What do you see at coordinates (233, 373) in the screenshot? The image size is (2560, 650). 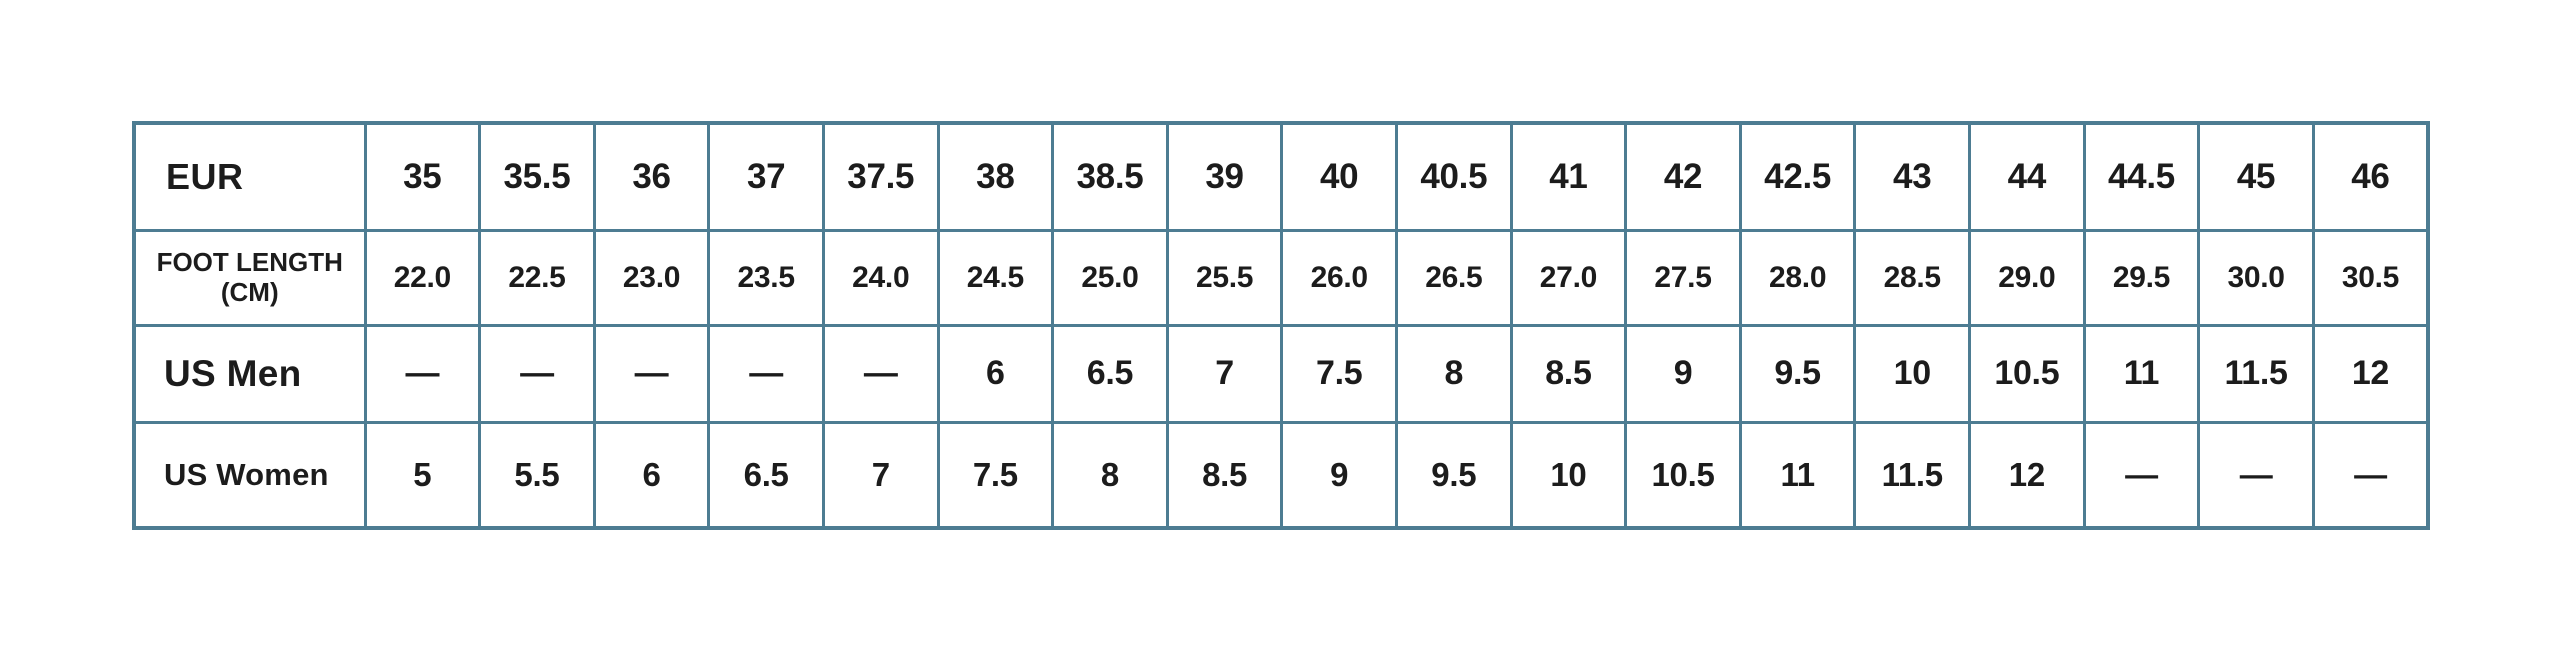 I see `row-label-line: US Men` at bounding box center [233, 373].